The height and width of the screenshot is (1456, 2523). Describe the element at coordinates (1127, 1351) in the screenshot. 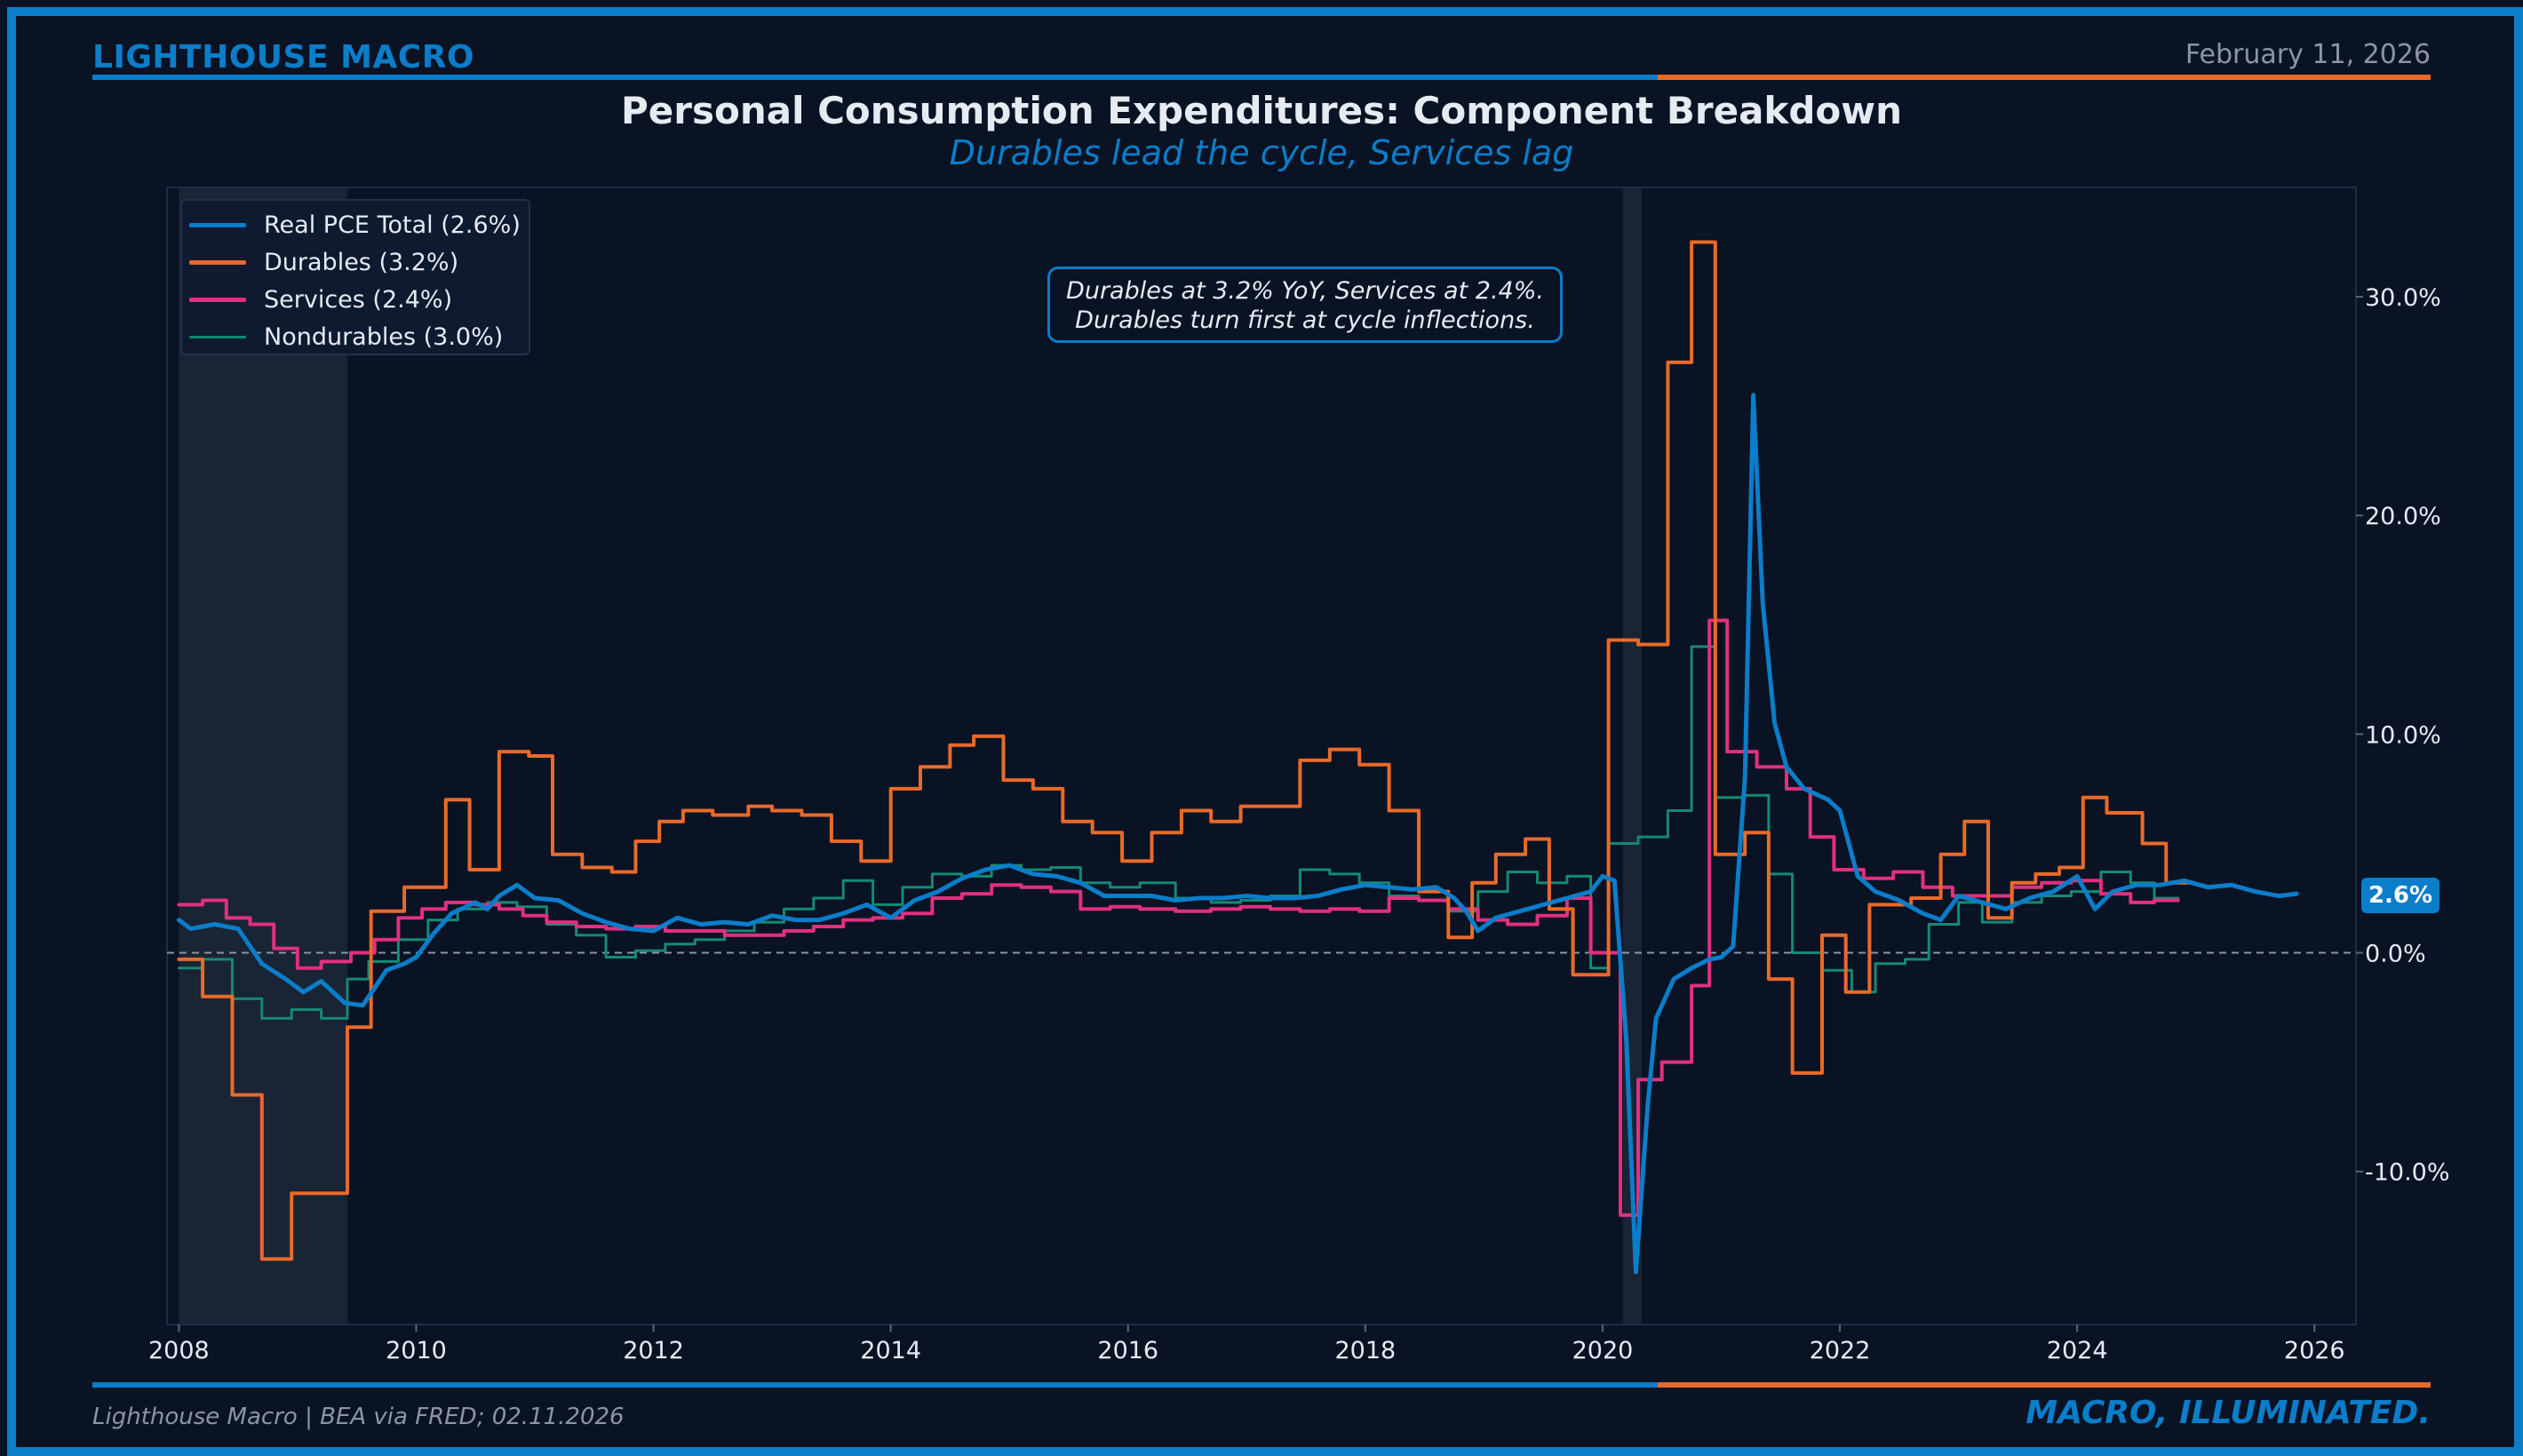

I see `x-tick-label-2016: 2016` at that location.